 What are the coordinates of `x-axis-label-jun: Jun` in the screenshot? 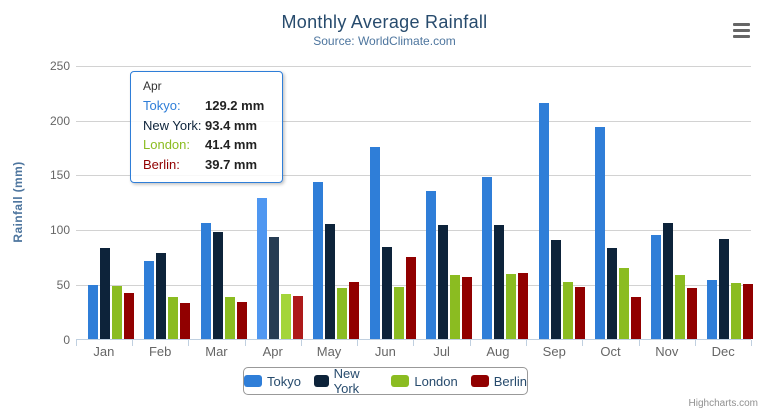 It's located at (385, 351).